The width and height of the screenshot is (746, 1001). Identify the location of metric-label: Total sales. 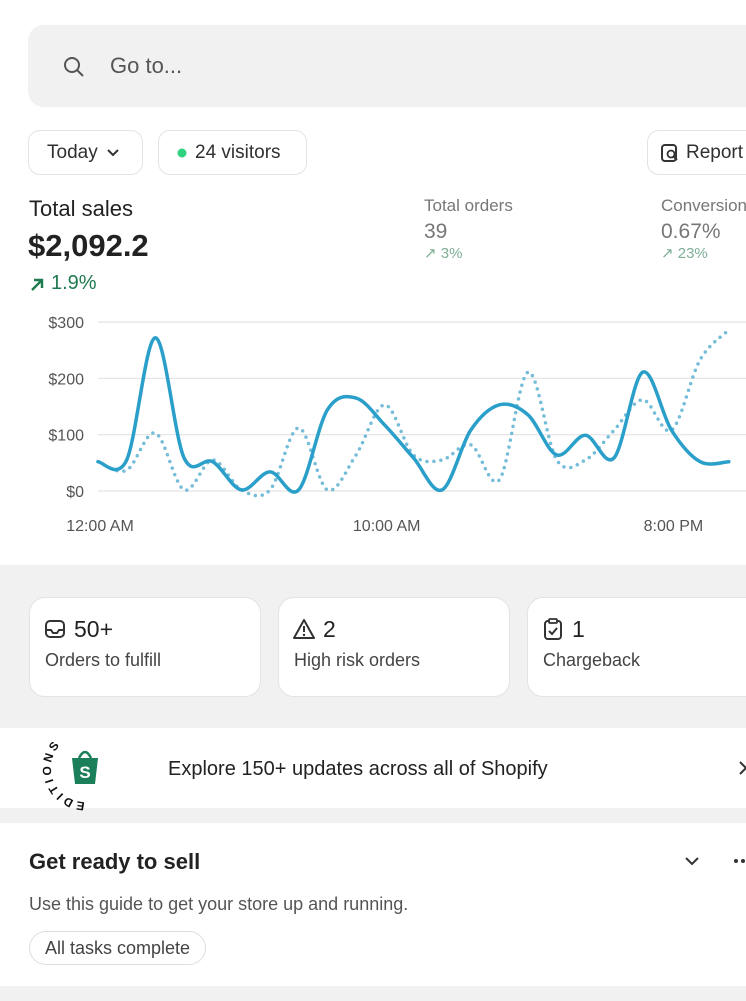
(81, 208).